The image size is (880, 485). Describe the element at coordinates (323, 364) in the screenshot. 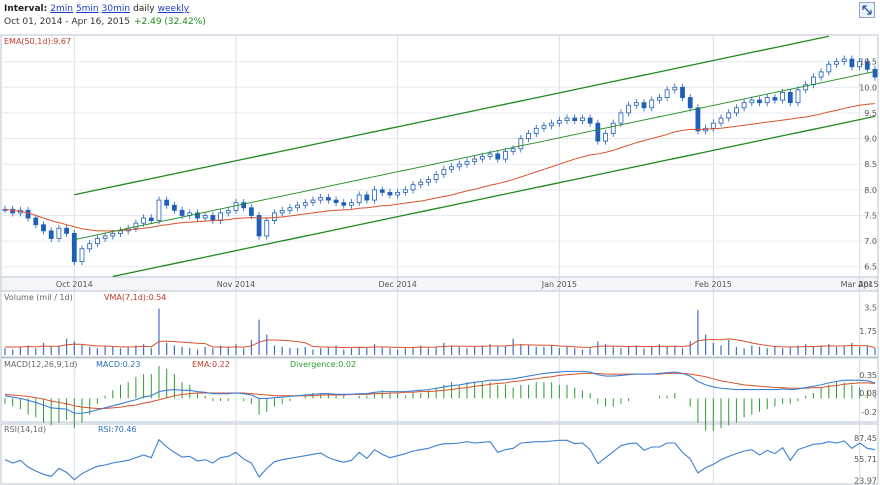

I see `macd-divergence-legend: Divergence:0.02` at that location.